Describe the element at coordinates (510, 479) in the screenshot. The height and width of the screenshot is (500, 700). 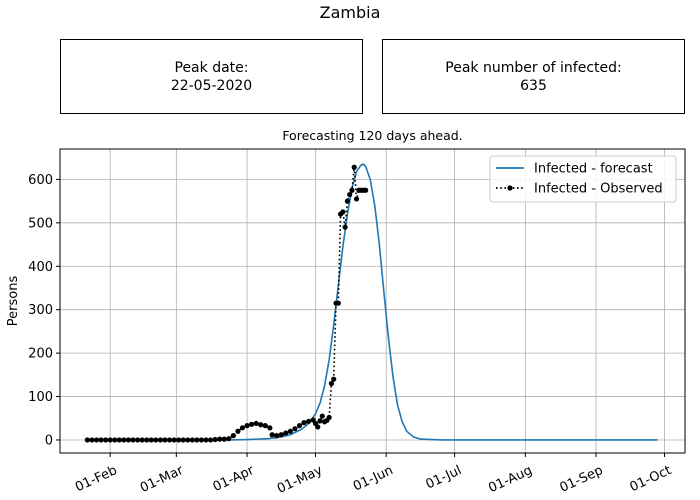
I see `x-tick-label: 01-Aug` at that location.